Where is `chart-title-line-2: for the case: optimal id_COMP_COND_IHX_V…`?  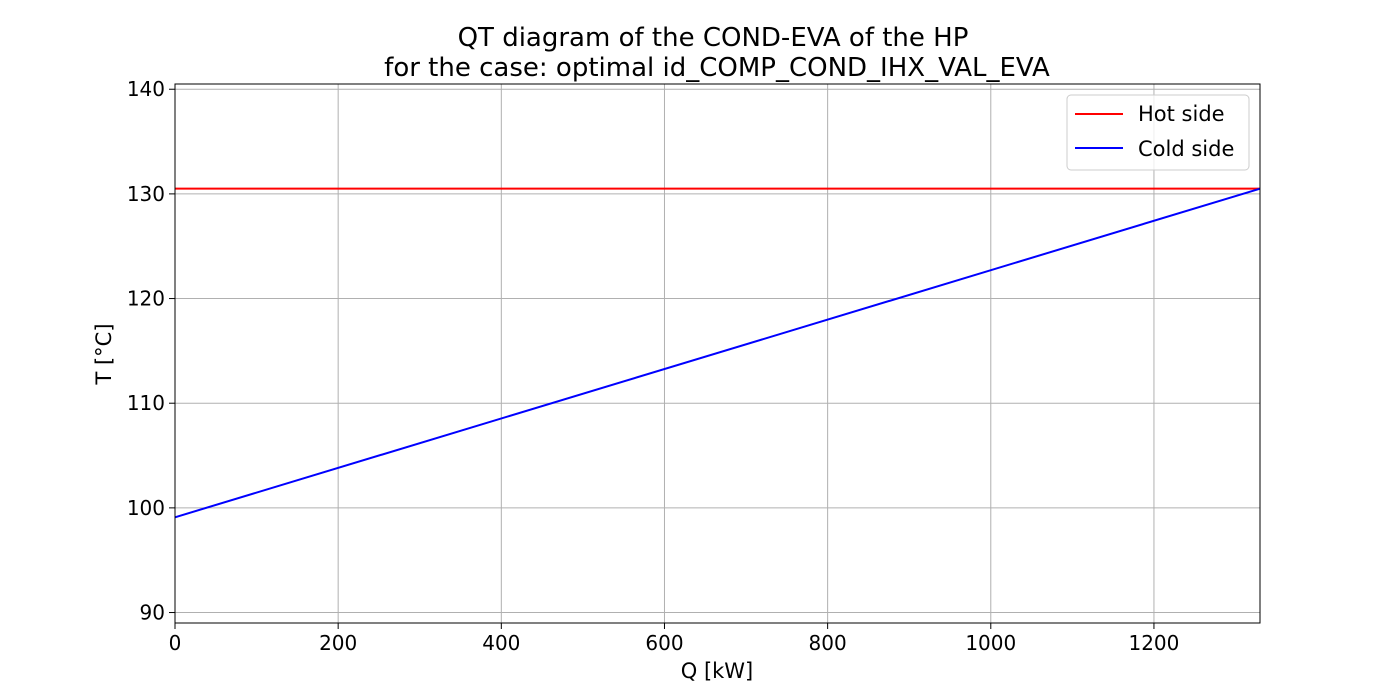 chart-title-line-2: for the case: optimal id_COMP_COND_IHX_V… is located at coordinates (717, 68).